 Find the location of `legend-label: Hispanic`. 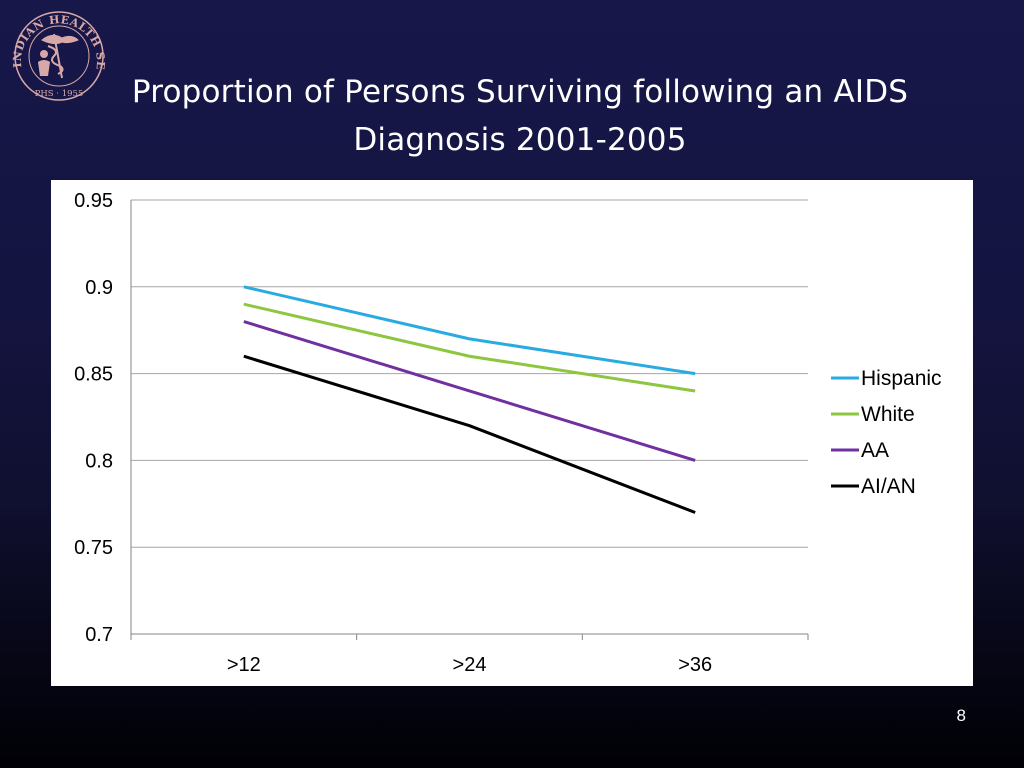

legend-label: Hispanic is located at coordinates (901, 378).